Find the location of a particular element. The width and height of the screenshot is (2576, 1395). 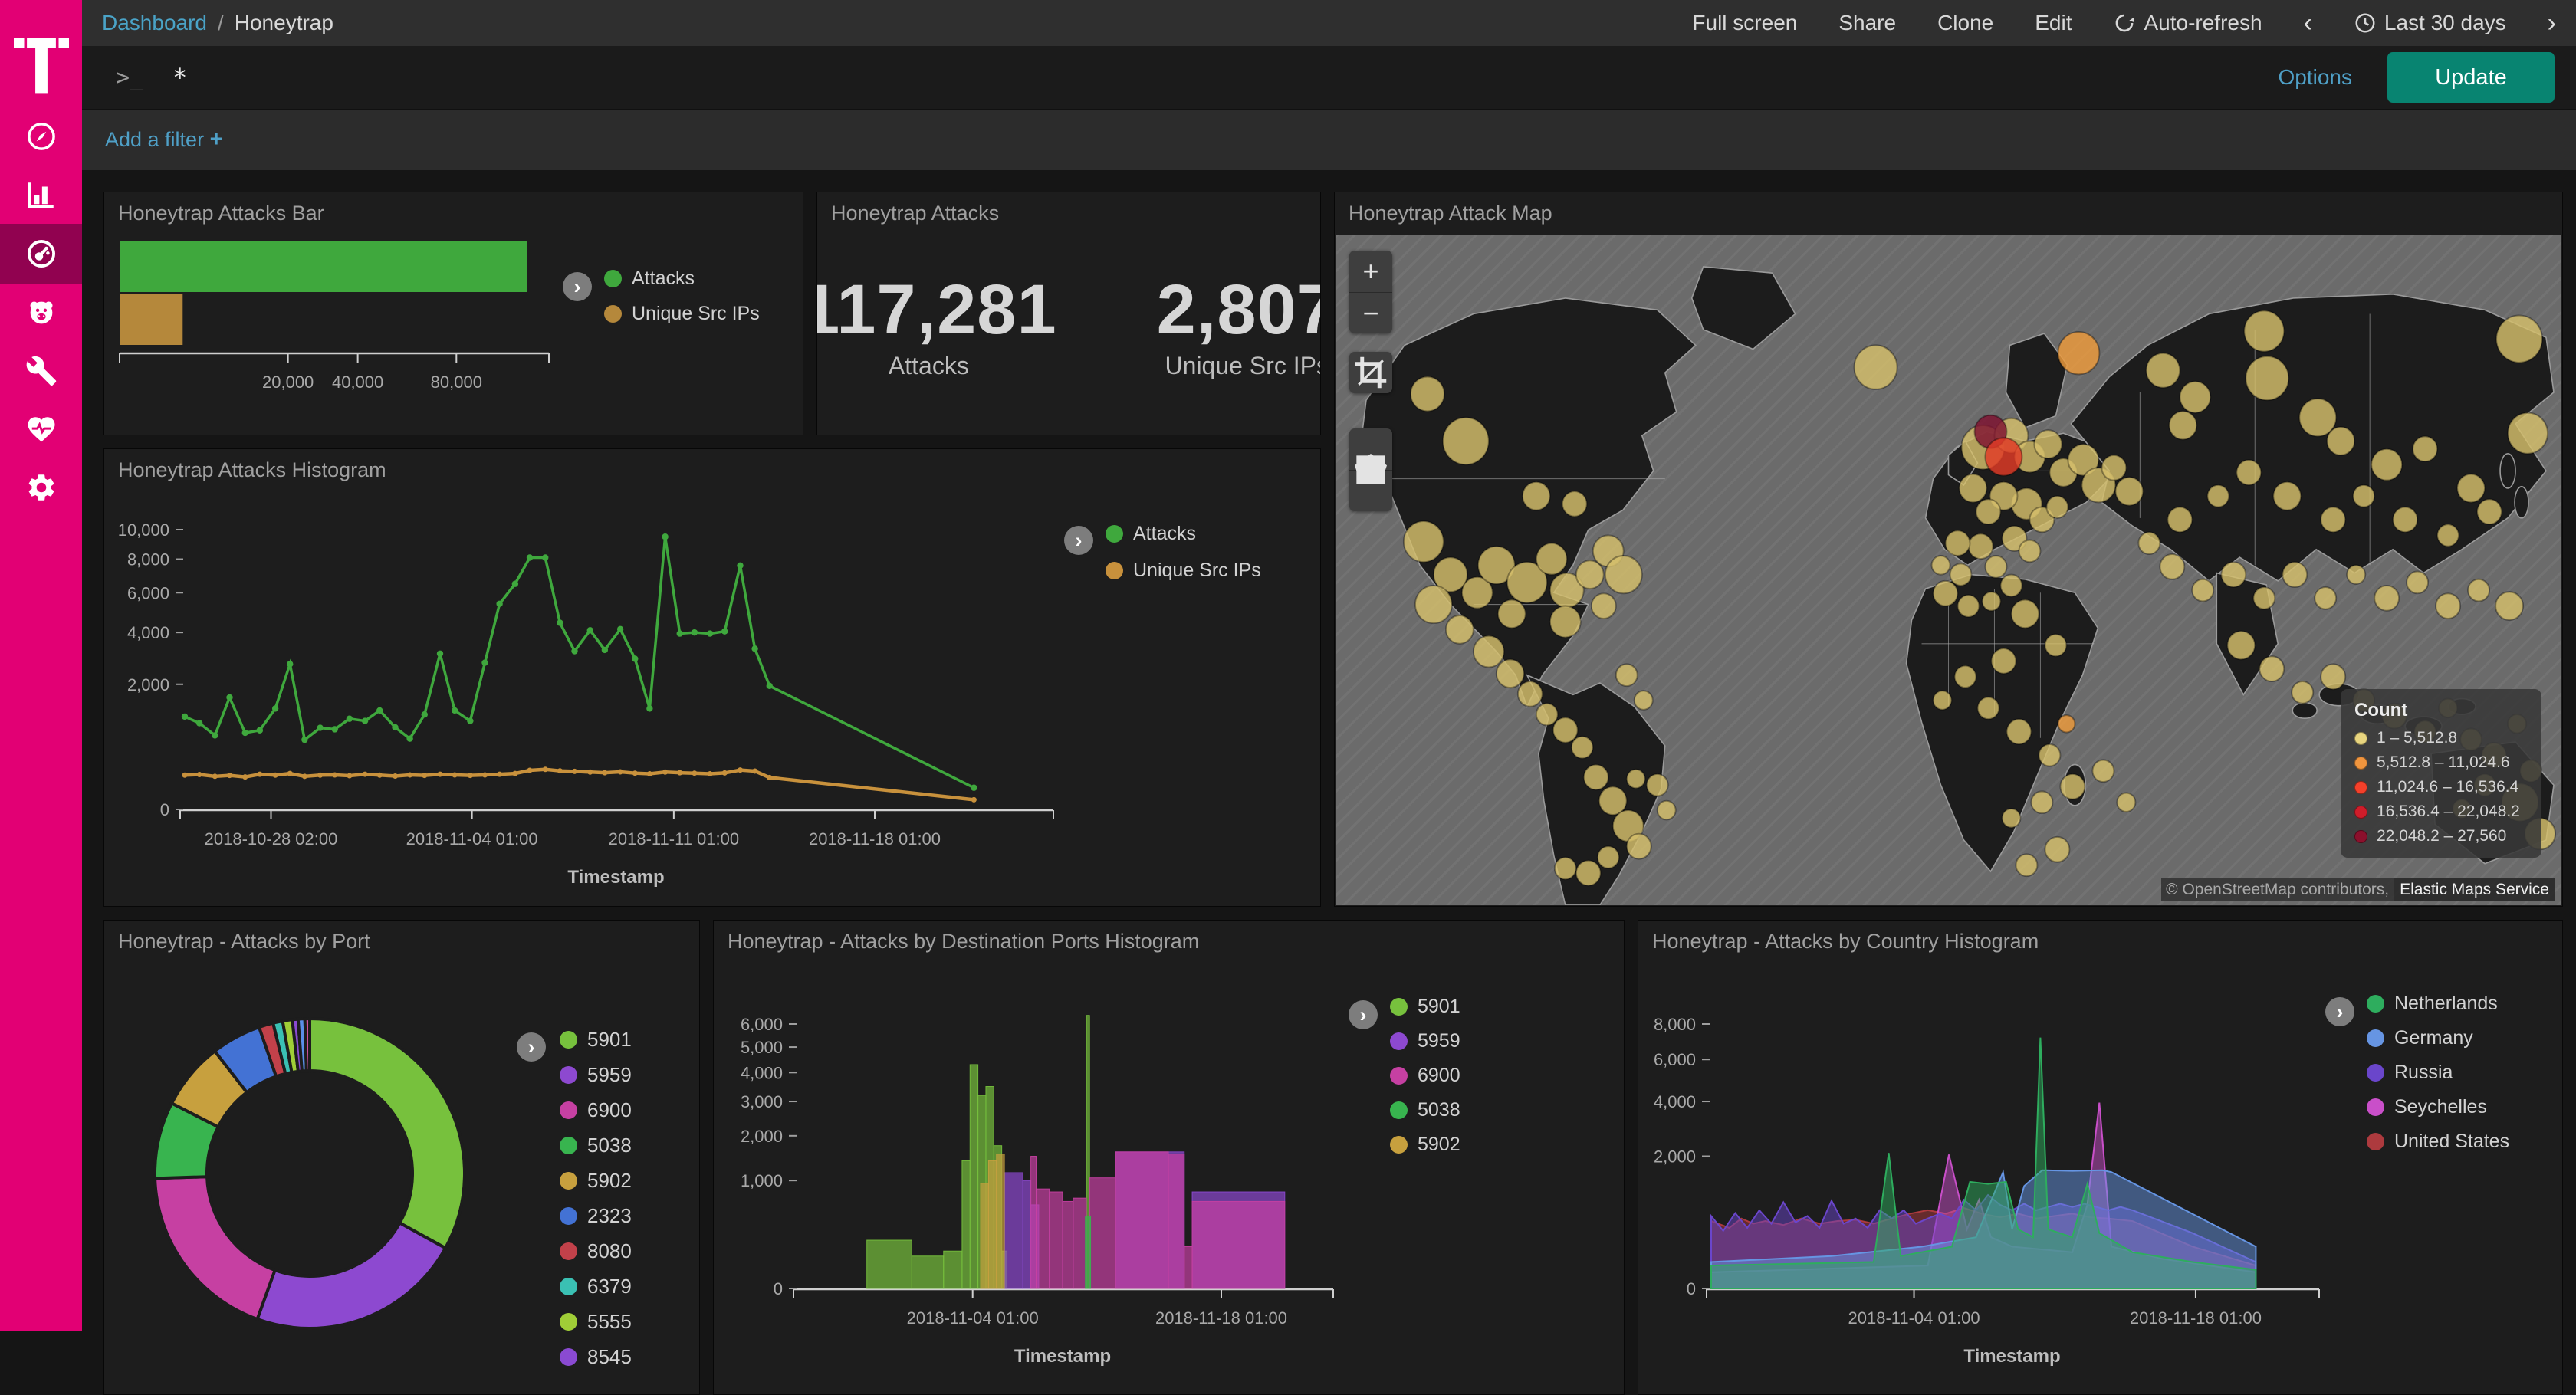

svg-text: Timestamp is located at coordinates (1062, 1357).